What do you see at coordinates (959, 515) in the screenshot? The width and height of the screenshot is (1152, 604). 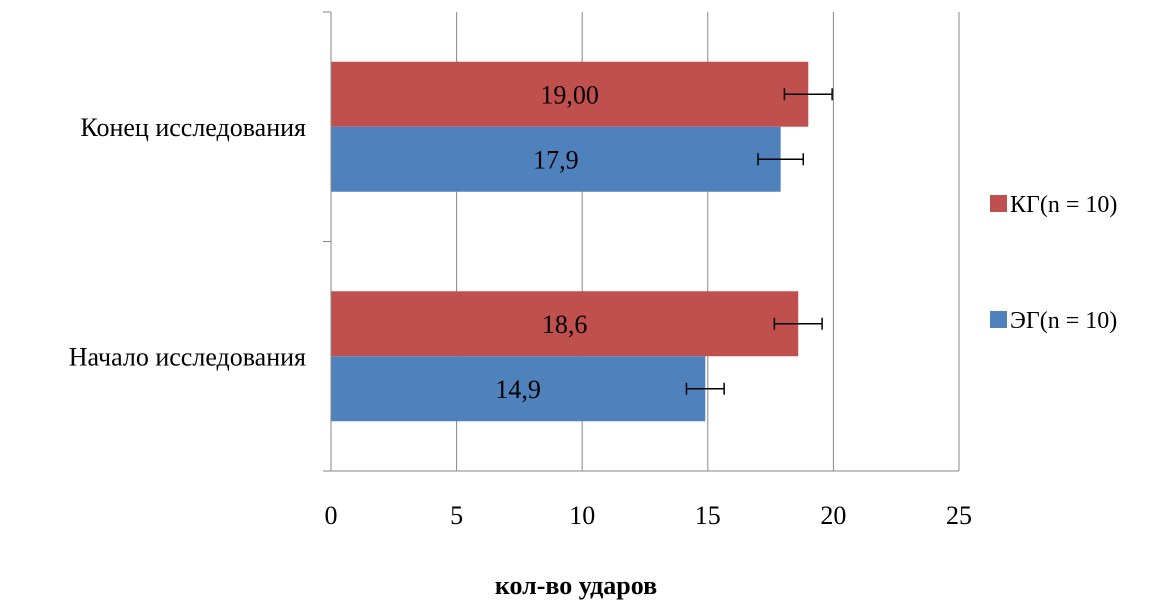 I see `x-tick-label: 25` at bounding box center [959, 515].